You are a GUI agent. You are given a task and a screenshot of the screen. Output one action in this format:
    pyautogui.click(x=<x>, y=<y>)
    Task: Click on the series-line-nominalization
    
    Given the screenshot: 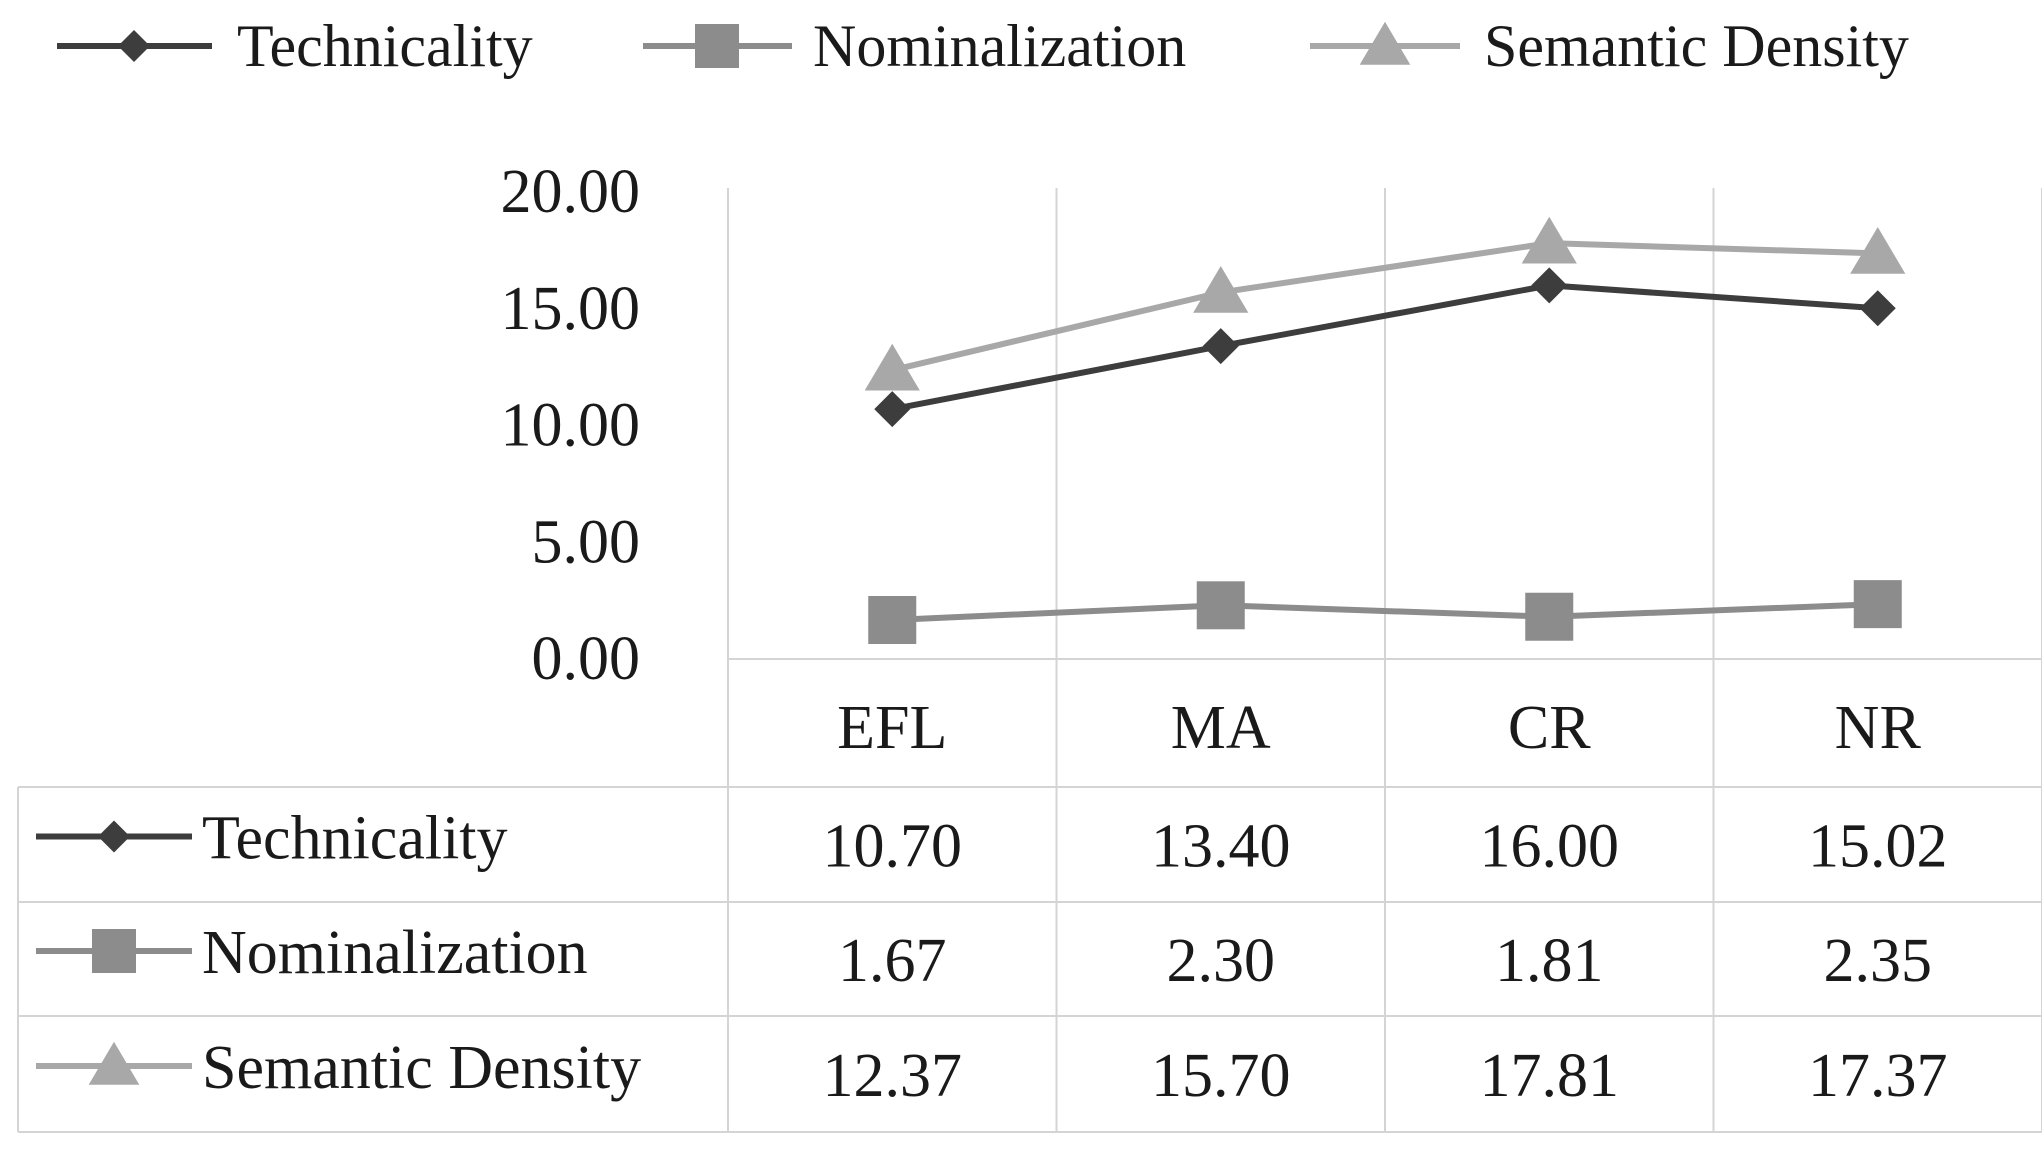 What is the action you would take?
    pyautogui.click(x=1385, y=612)
    